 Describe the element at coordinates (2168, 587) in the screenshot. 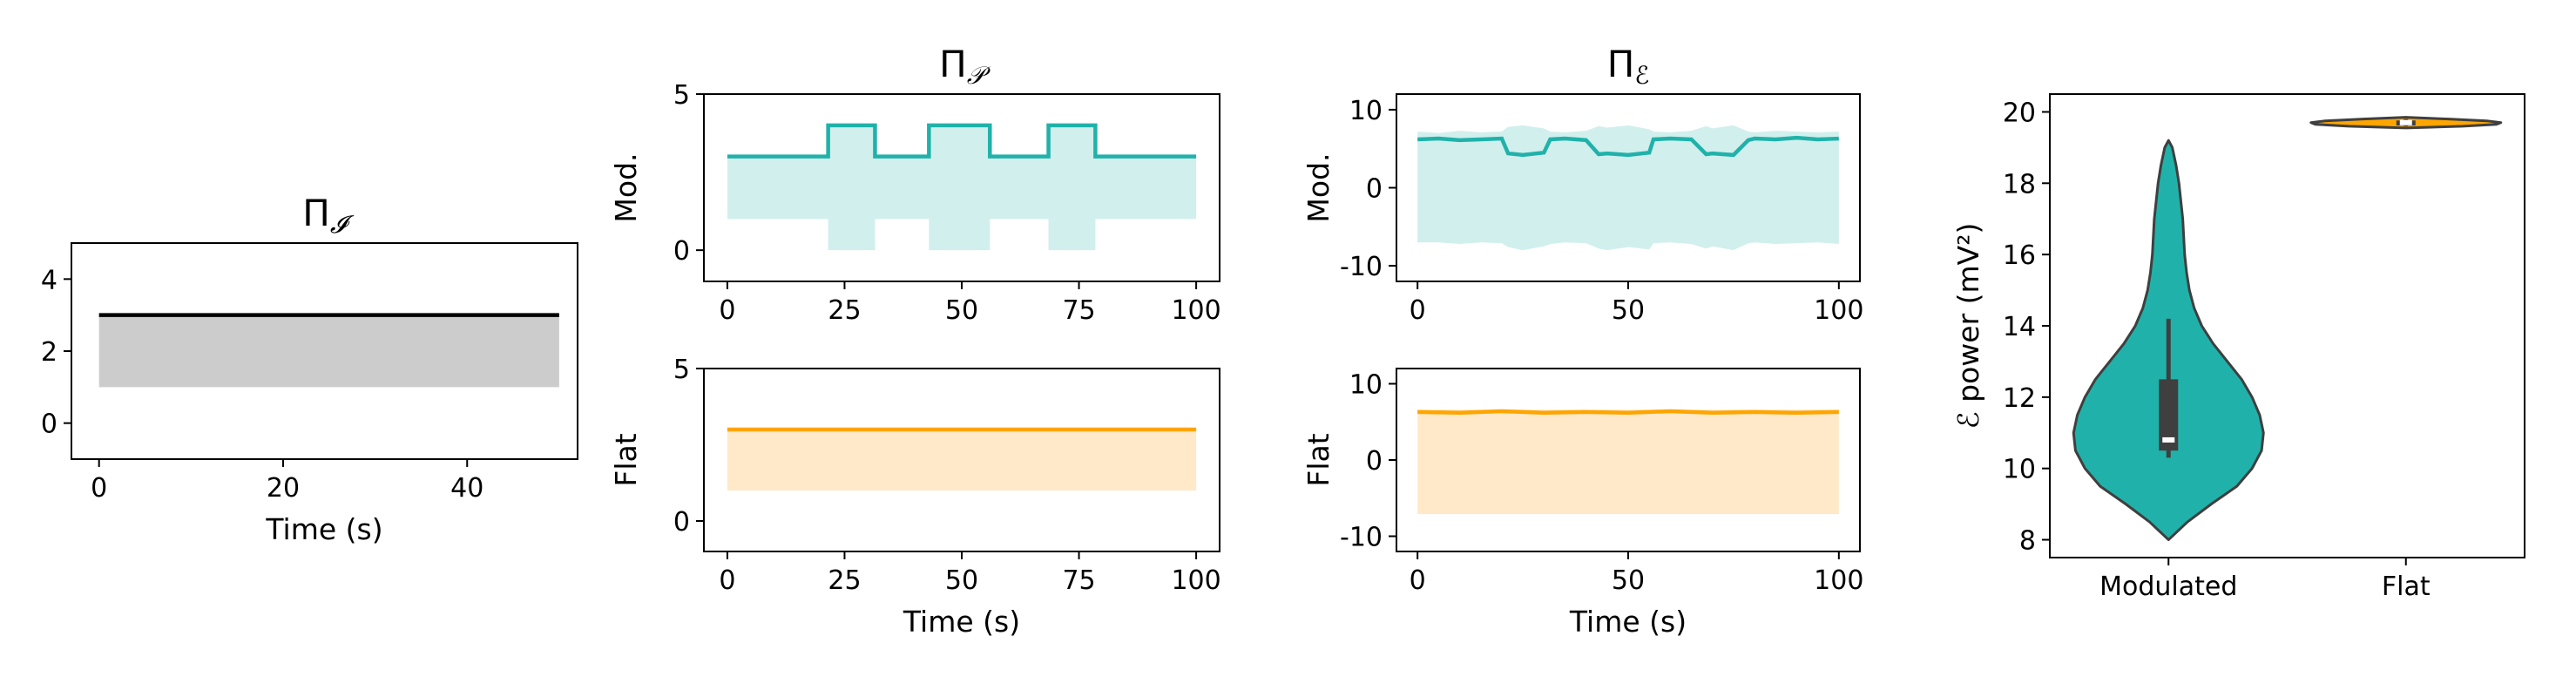

I see `x-tick-label: Modulated` at that location.